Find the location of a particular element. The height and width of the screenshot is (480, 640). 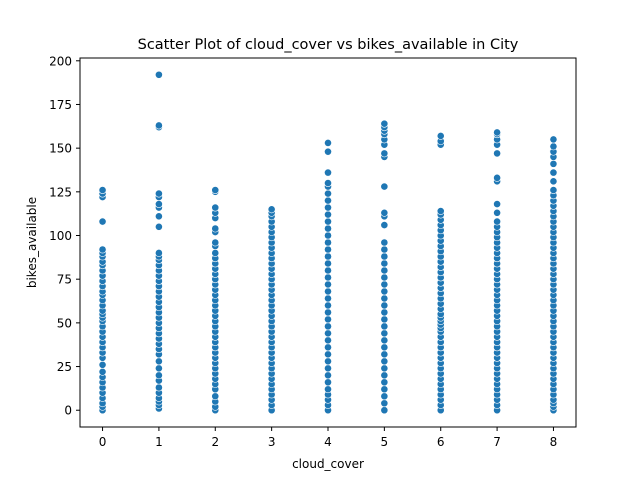

x-tick-label: 2 is located at coordinates (215, 442).